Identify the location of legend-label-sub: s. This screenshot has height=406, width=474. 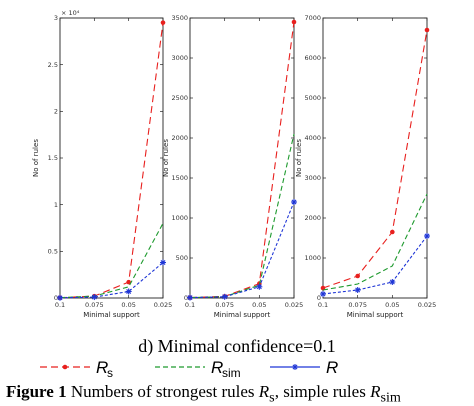
(110, 373).